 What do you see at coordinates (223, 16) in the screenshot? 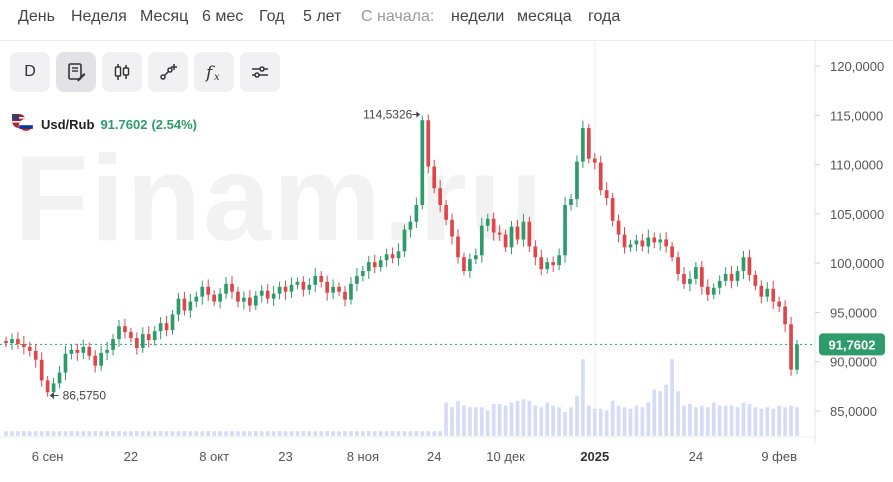
I see `period-6-months: 6 мес` at bounding box center [223, 16].